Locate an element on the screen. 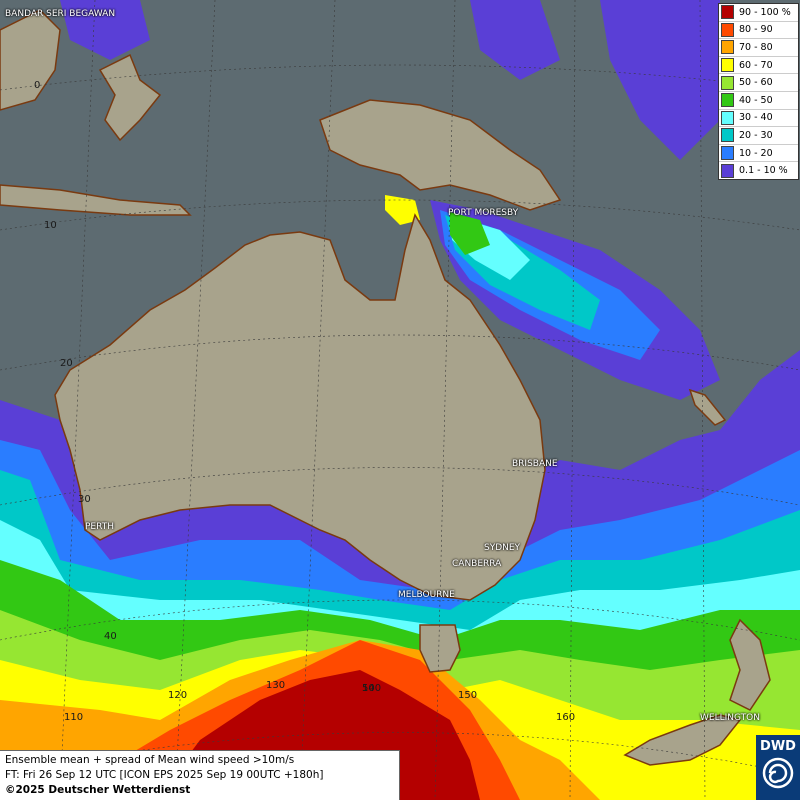 This screenshot has width=800, height=800. legend-label: 0.1 - 10 % is located at coordinates (763, 171).